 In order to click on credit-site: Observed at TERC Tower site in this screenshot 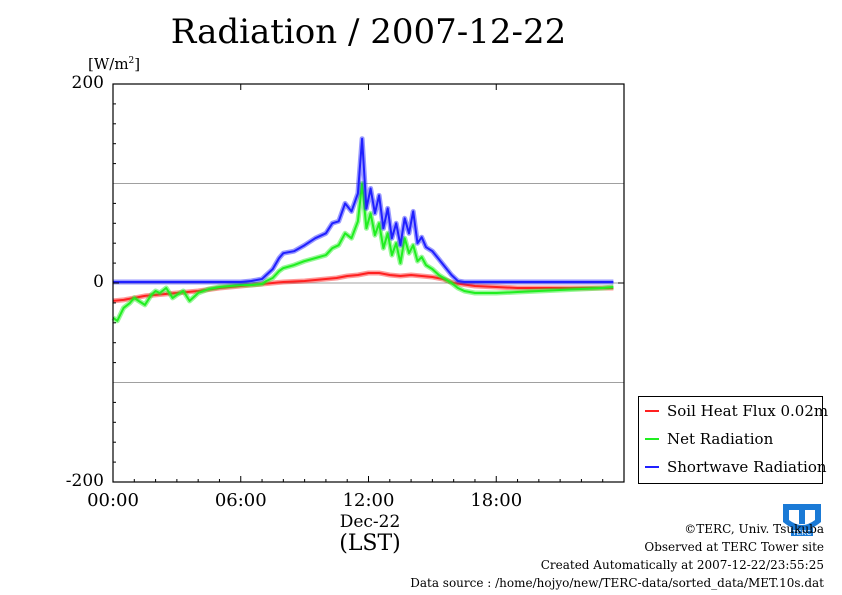, I will do `click(734, 547)`.